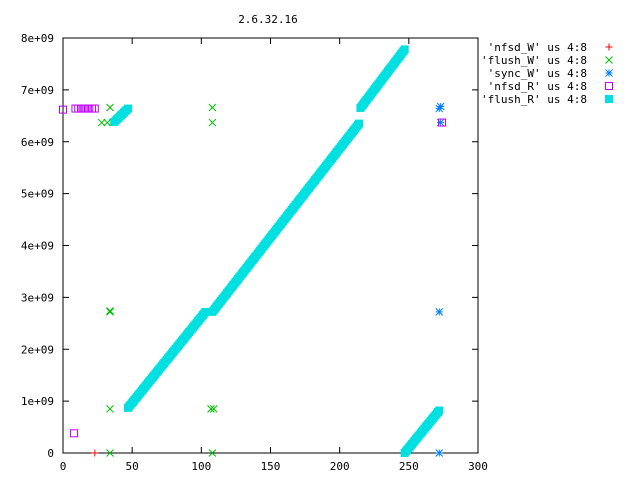 The image size is (640, 480). What do you see at coordinates (37, 246) in the screenshot?
I see `y-tick-label: 4e+09` at bounding box center [37, 246].